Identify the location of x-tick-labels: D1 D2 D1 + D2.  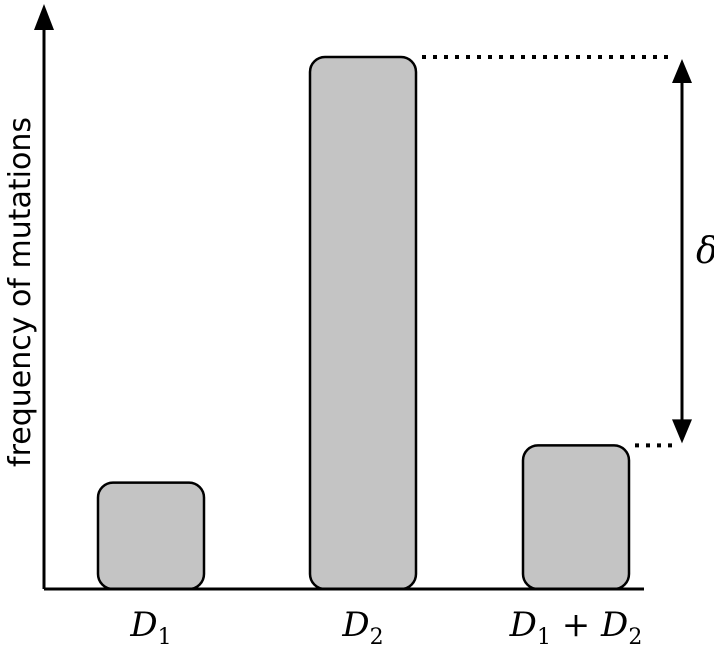
(385, 626).